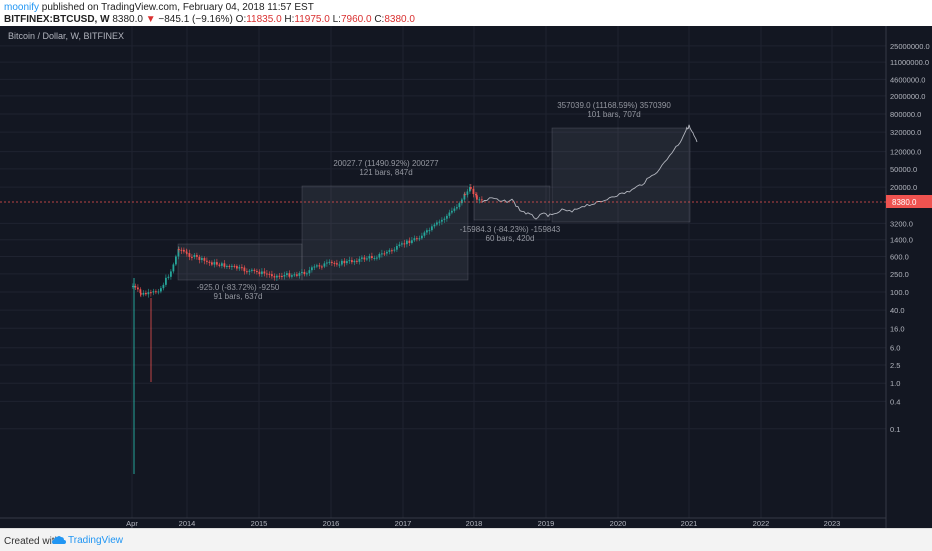  Describe the element at coordinates (910, 46) in the screenshot. I see `y-tick-label: 25000000.0` at that location.